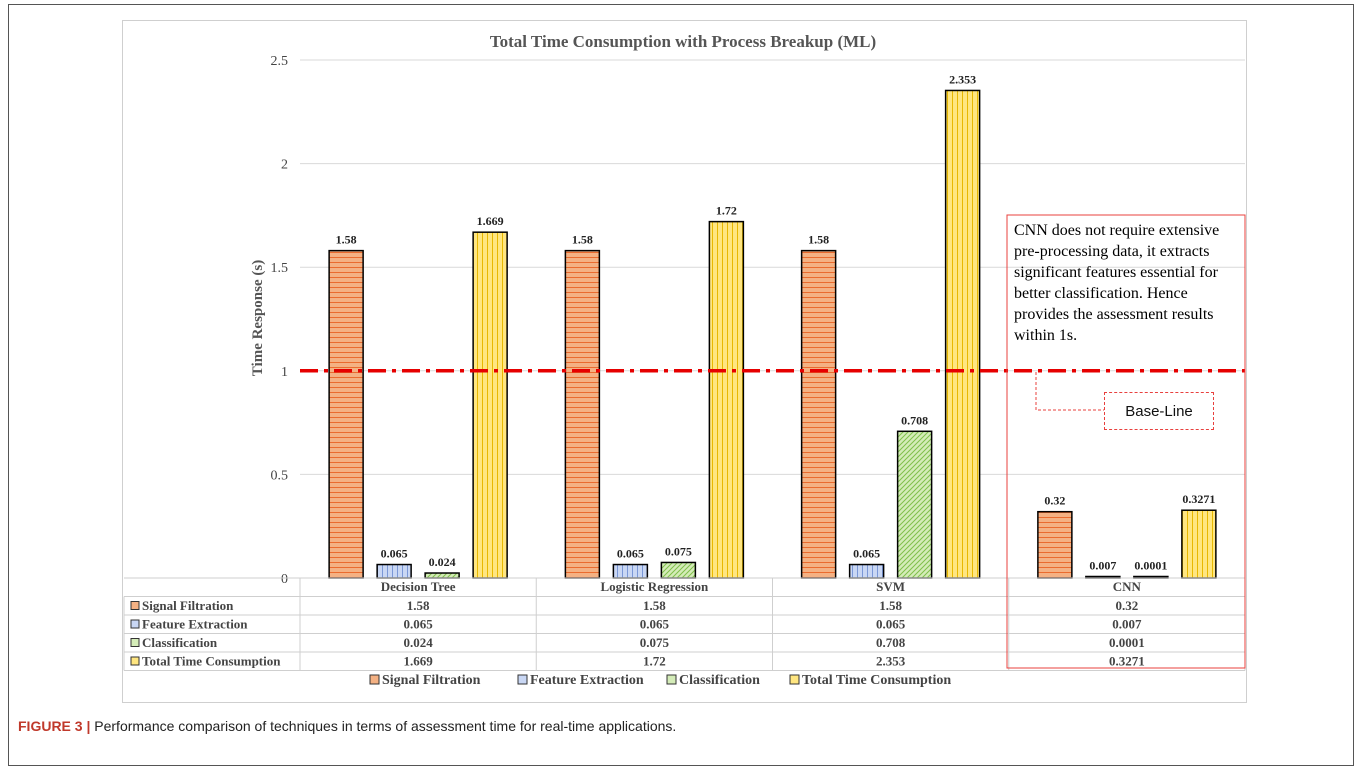  I want to click on baseline-callout-connector, so click(1069, 391).